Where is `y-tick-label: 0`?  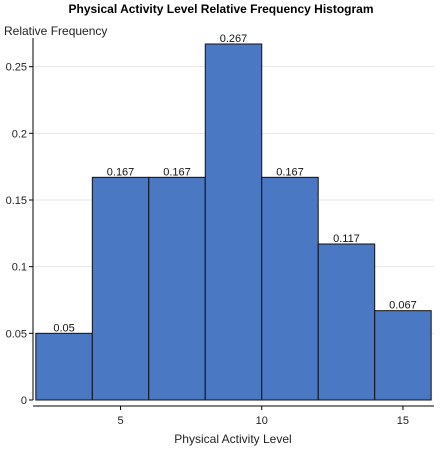 y-tick-label: 0 is located at coordinates (24, 401).